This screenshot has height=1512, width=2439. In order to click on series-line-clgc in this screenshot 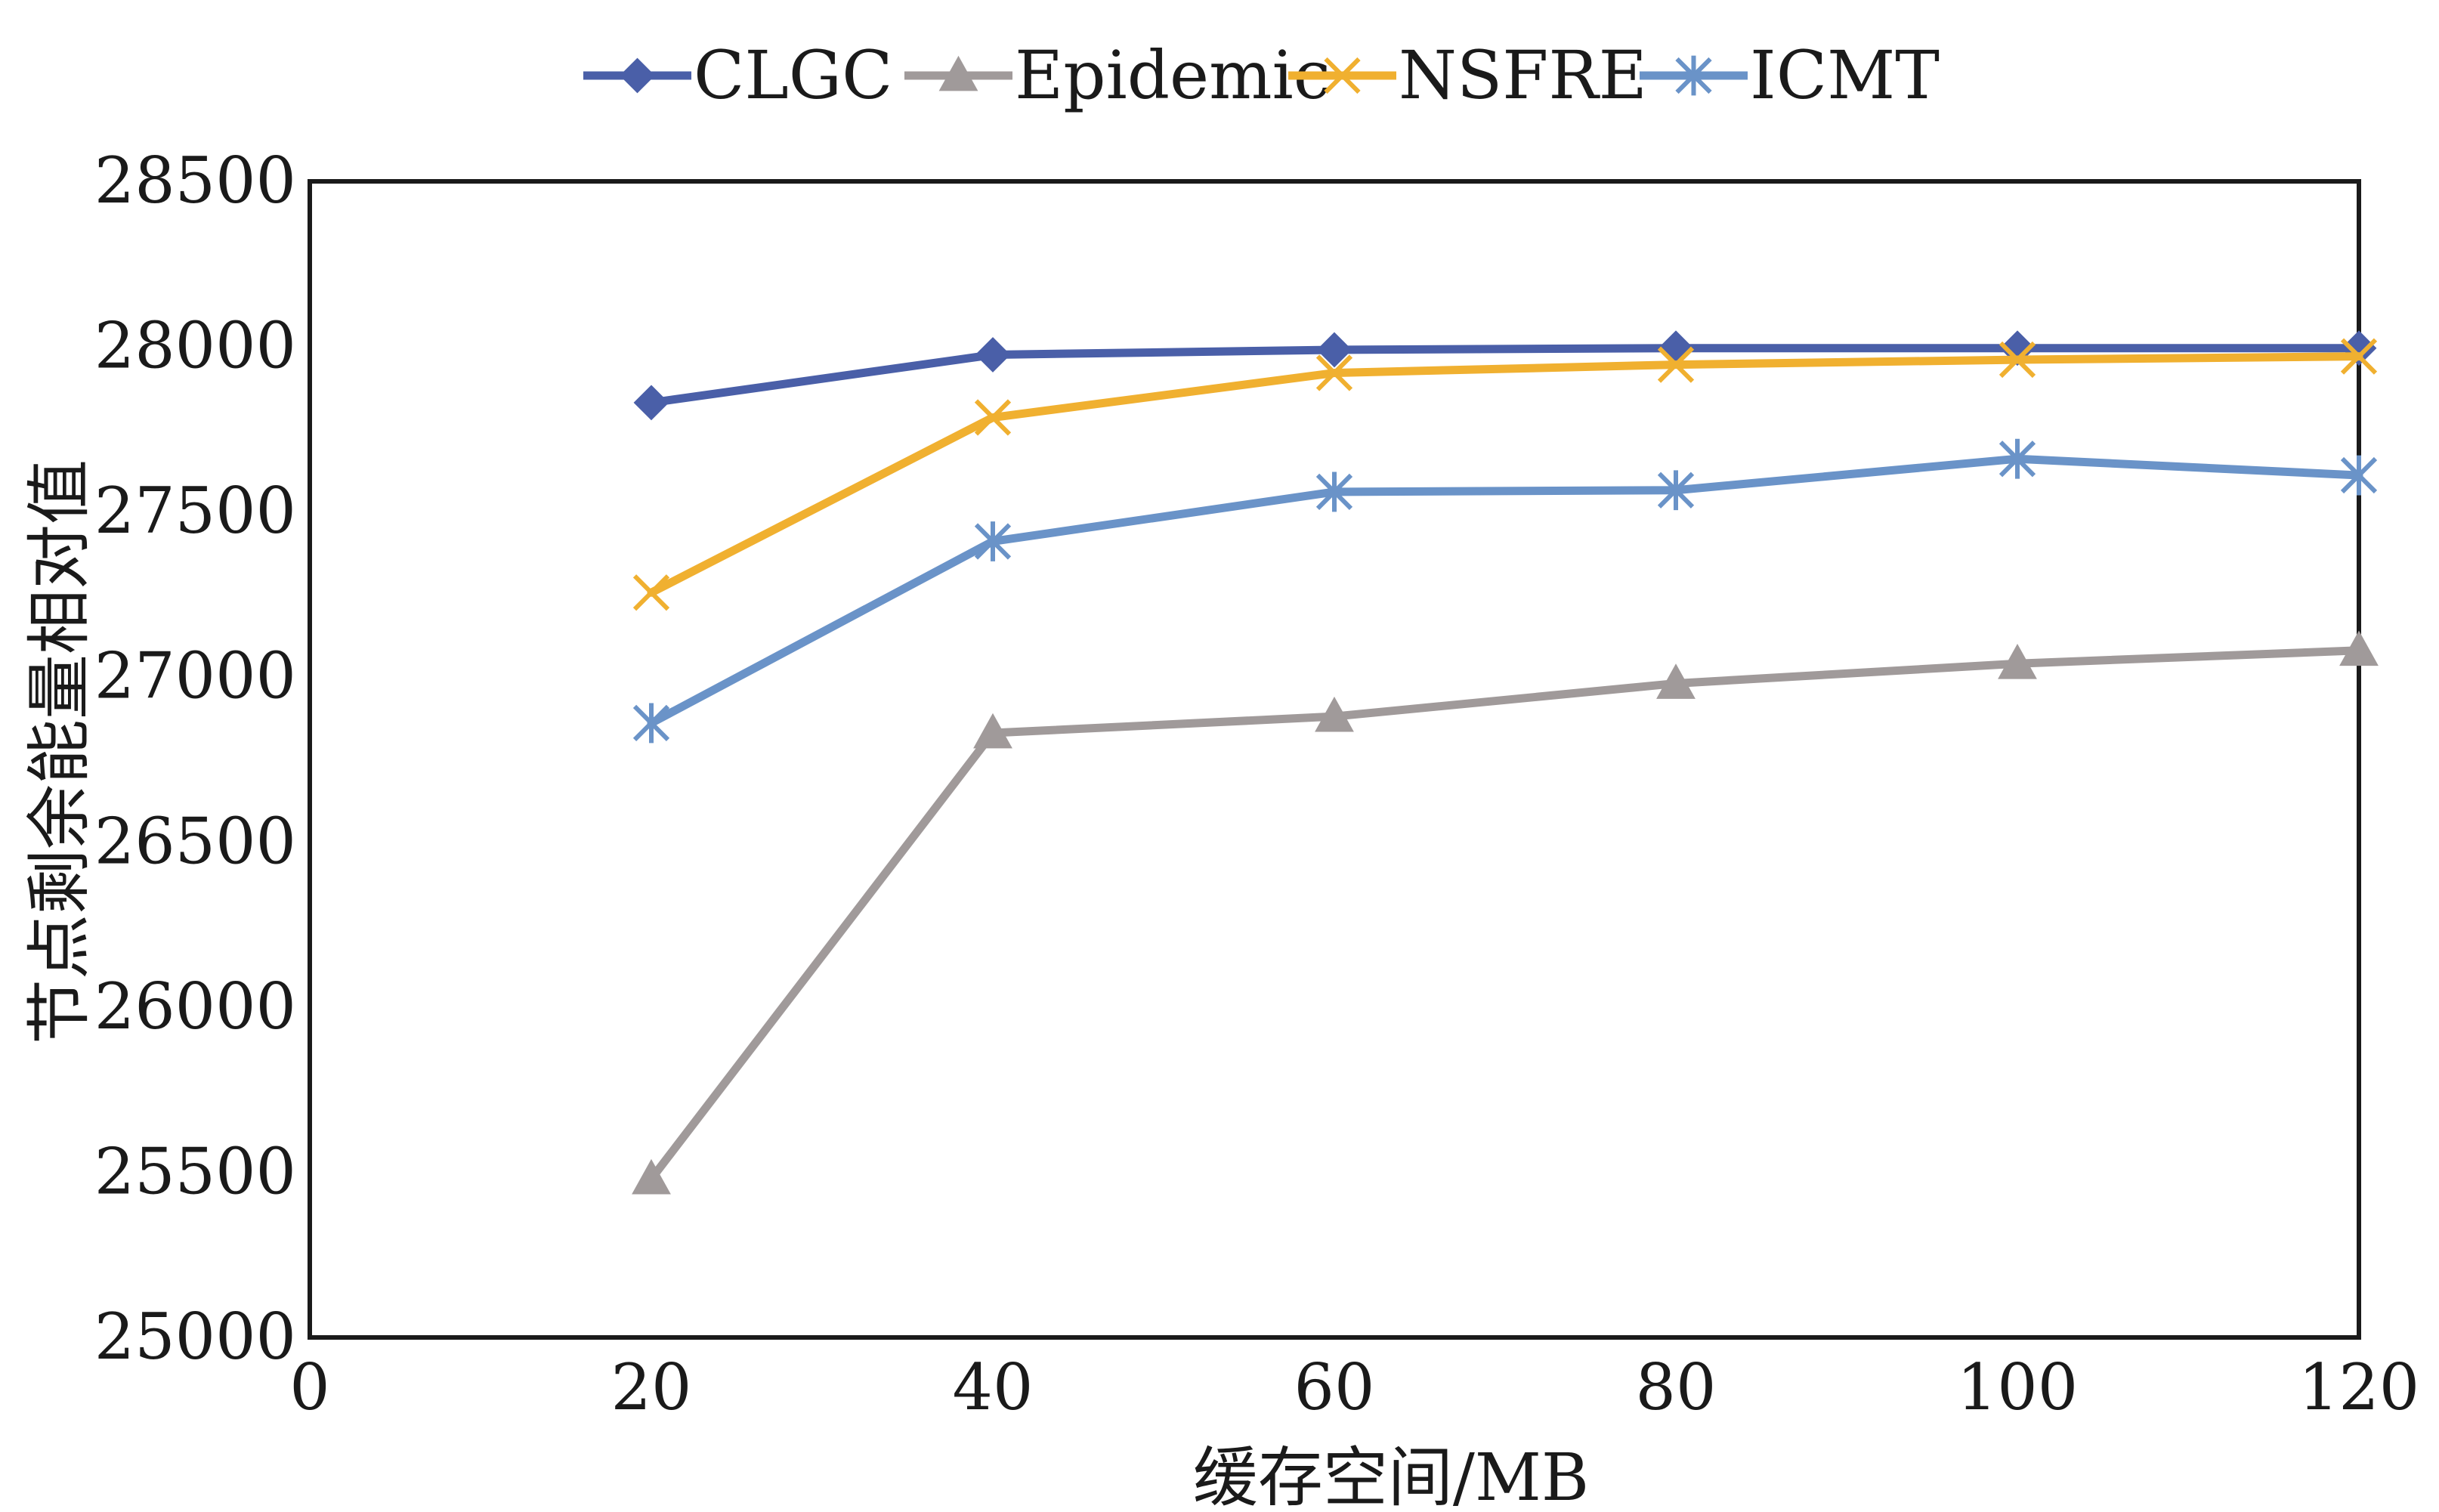, I will do `click(1505, 375)`.